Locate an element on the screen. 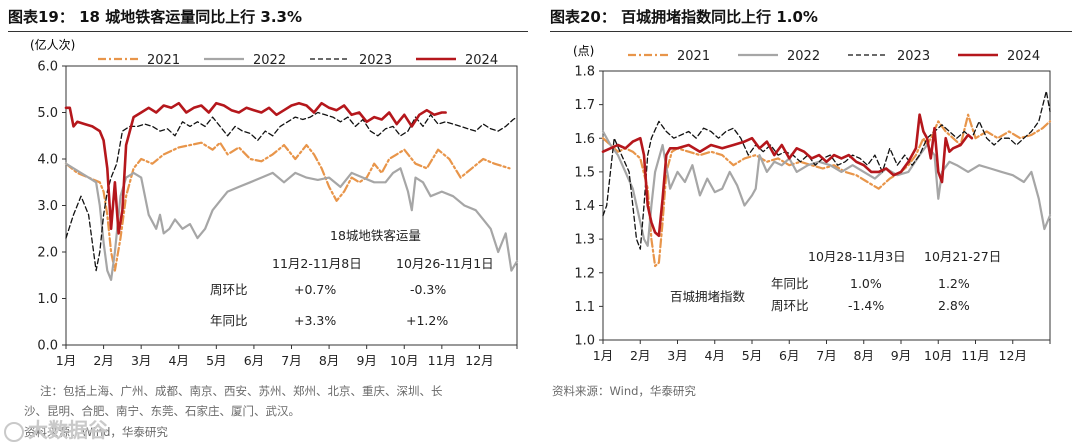  l-y-tick-label: 0.0 is located at coordinates (47, 346).